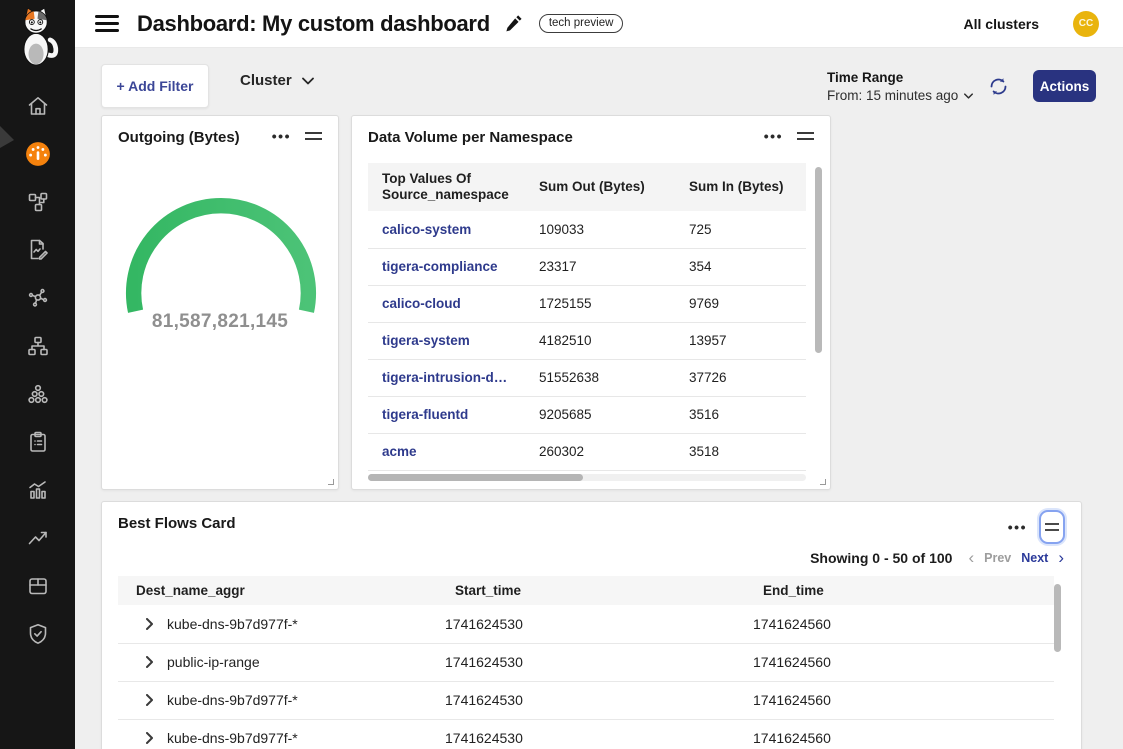 The width and height of the screenshot is (1123, 749). I want to click on time-range-value: From: 15 minutes ago, so click(893, 95).